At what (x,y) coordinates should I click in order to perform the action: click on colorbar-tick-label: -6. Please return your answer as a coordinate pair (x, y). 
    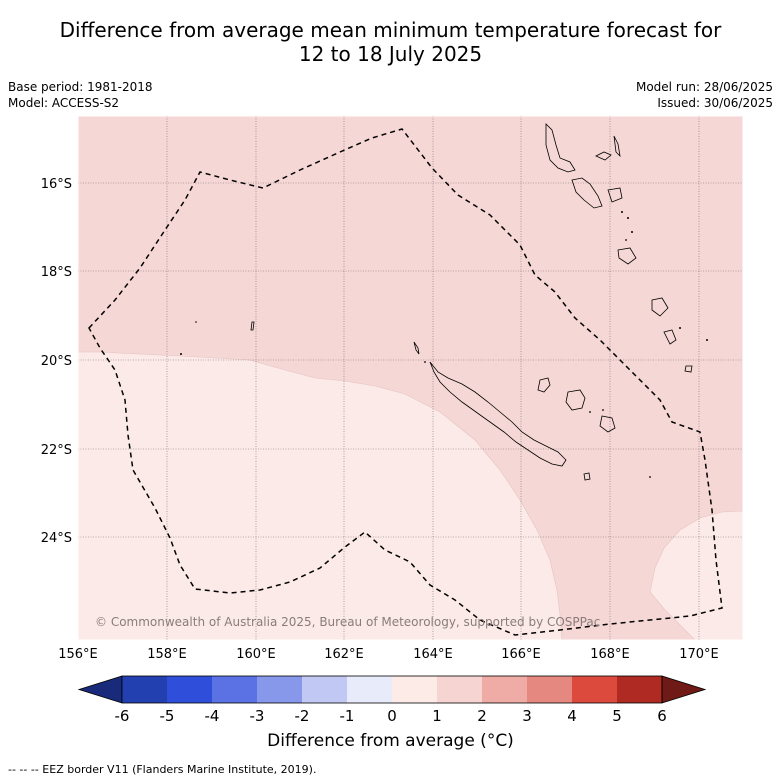
    Looking at the image, I should click on (122, 716).